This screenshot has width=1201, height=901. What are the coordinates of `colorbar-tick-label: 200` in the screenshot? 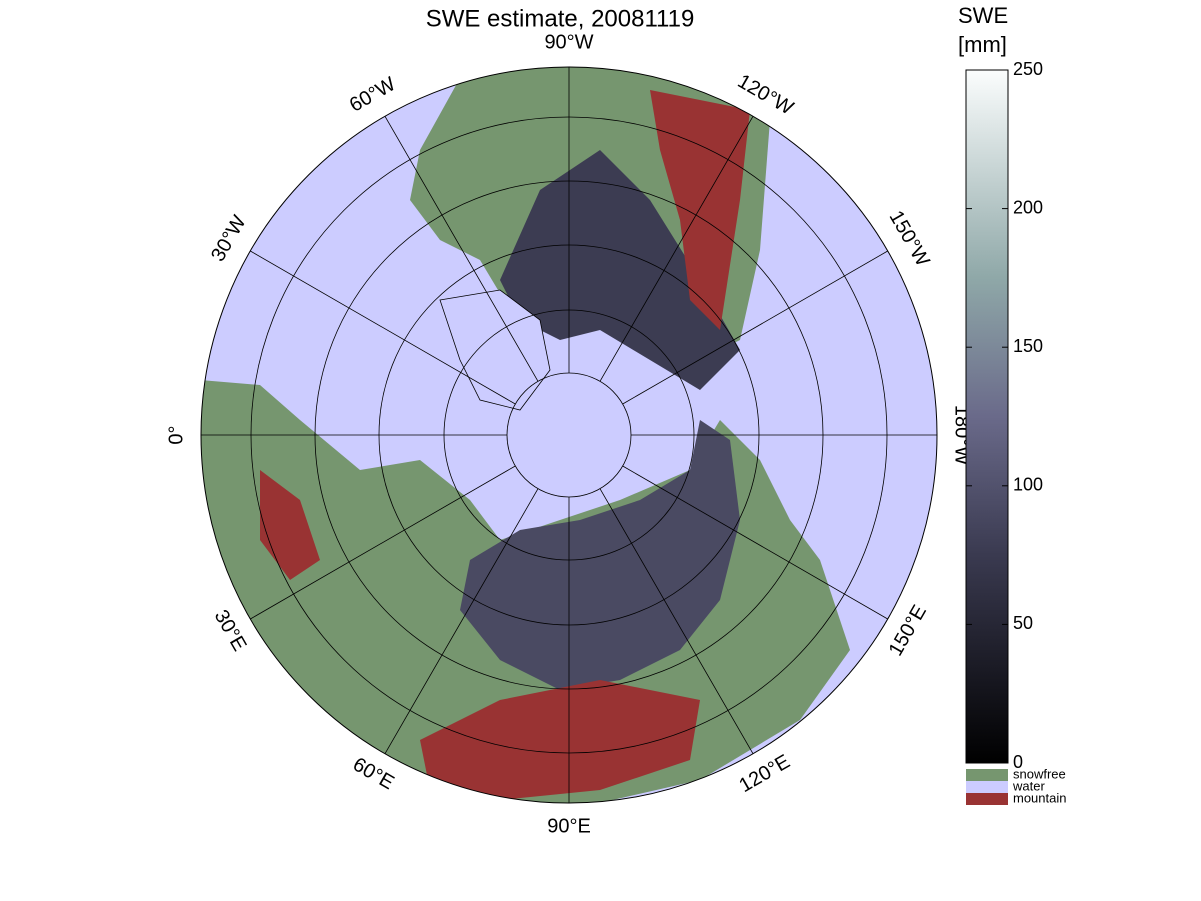 It's located at (1028, 207).